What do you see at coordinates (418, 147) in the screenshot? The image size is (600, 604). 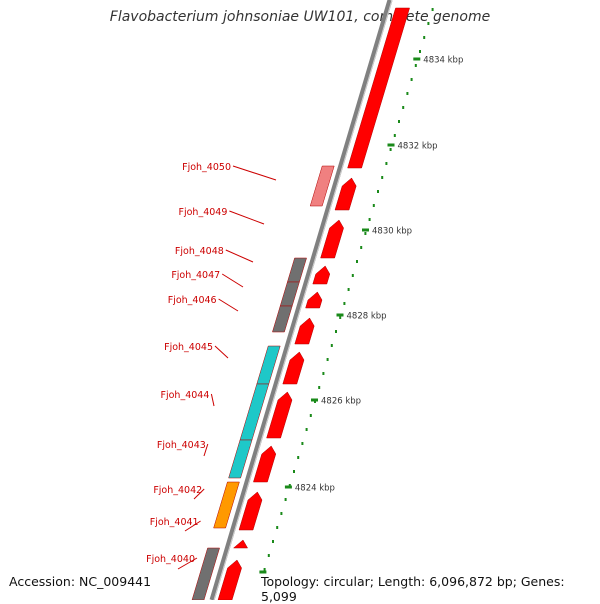 I see `ruler-tick-label: 4832 kbp` at bounding box center [418, 147].